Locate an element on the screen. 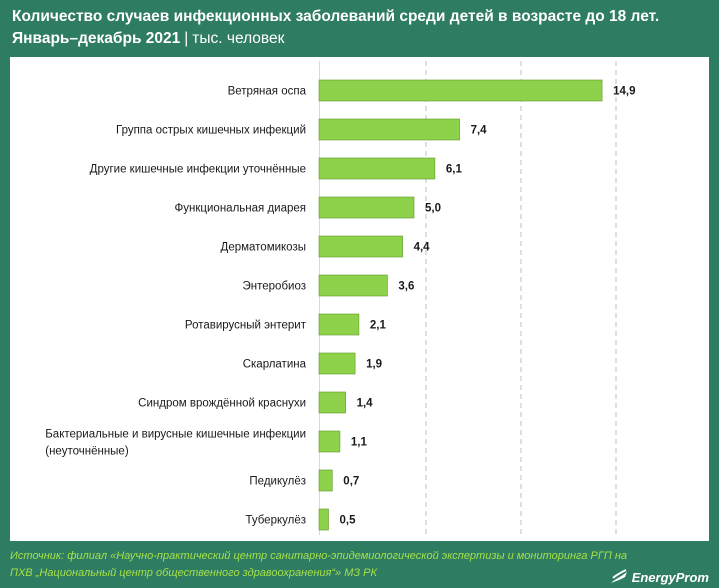 This screenshot has height=588, width=719. category-label: Другие кишечные инфекции уточнённые is located at coordinates (198, 170).